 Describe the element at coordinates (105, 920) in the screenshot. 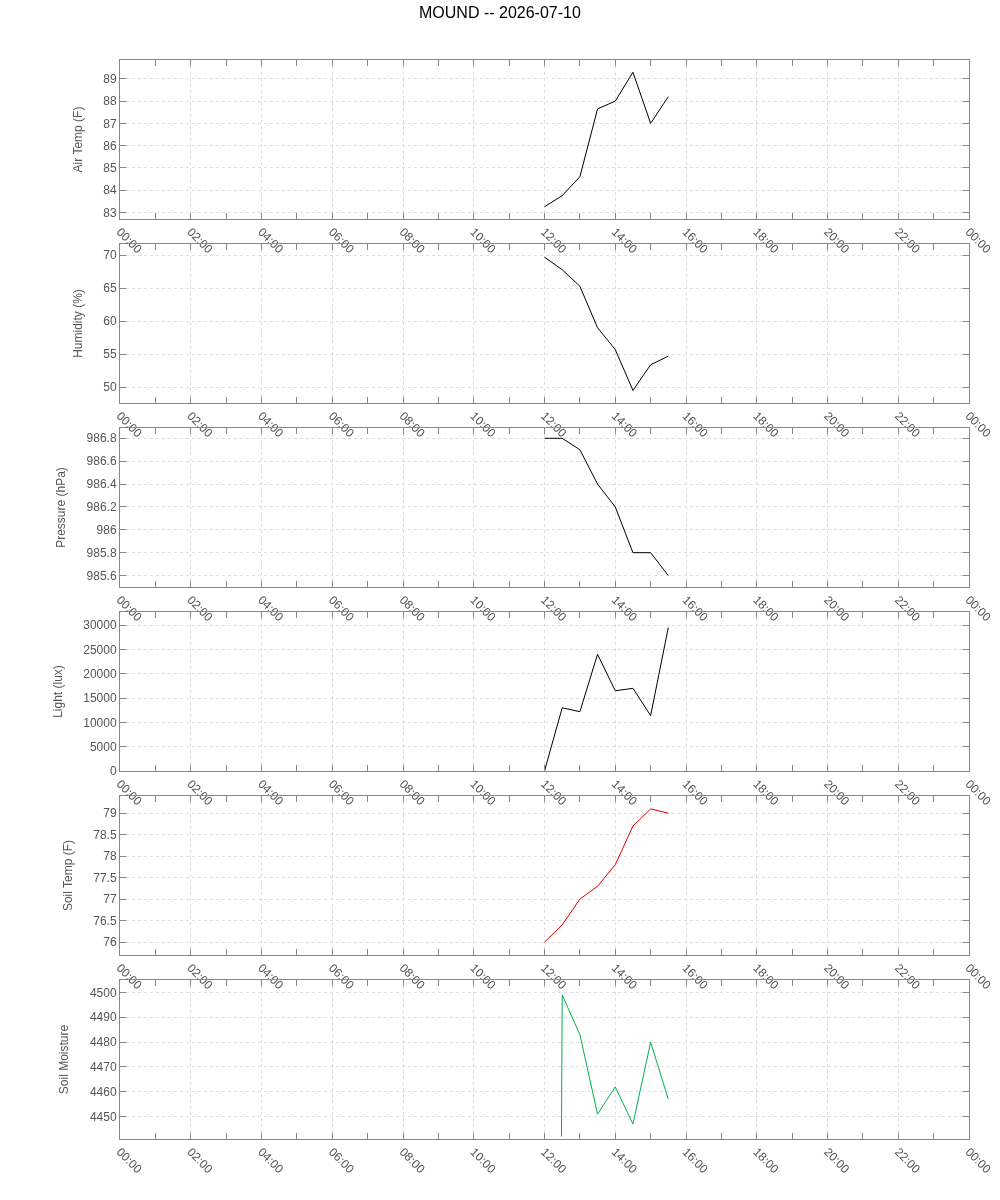

I see `y-tick-label: 76.5` at that location.